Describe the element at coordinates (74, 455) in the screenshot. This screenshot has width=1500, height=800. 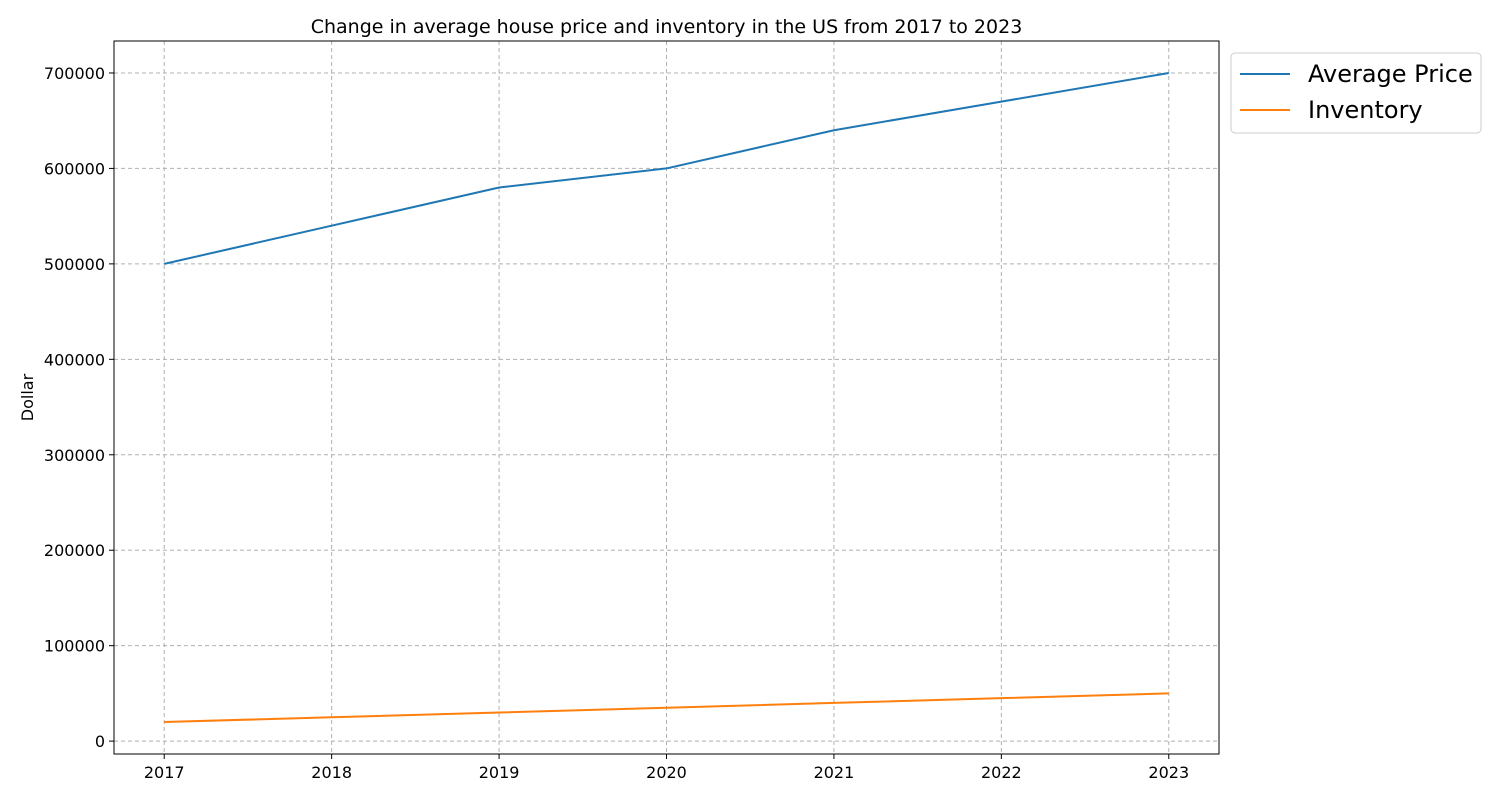
I see `y-tick-label: 300000` at that location.